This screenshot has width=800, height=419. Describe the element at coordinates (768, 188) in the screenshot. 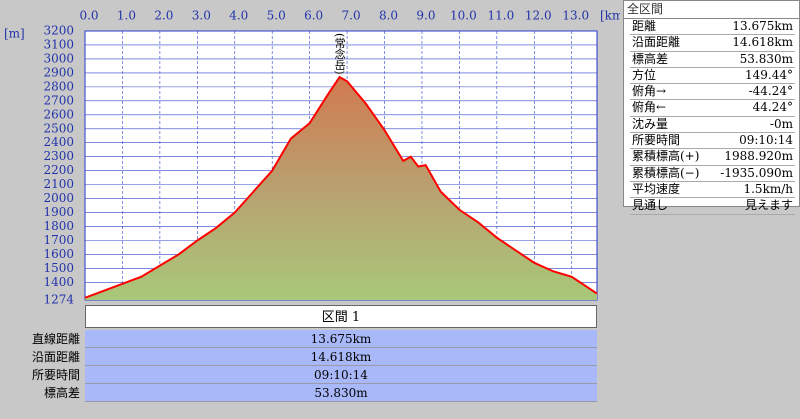

I see `value: 1.5km/h` at that location.